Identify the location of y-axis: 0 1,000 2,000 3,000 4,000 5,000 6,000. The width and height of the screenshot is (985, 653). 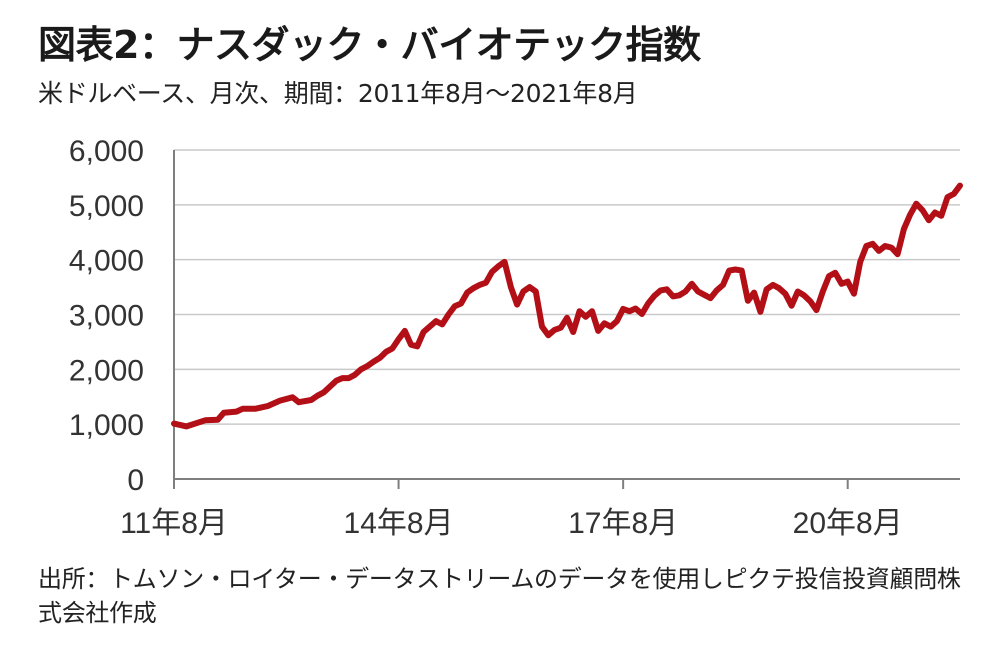
(122, 316).